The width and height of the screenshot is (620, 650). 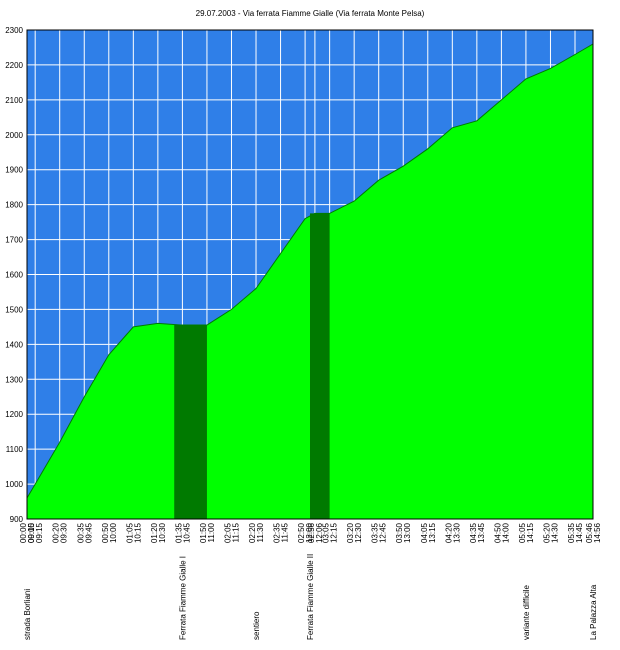 I want to click on y-tick-label: 1400, so click(x=14, y=344).